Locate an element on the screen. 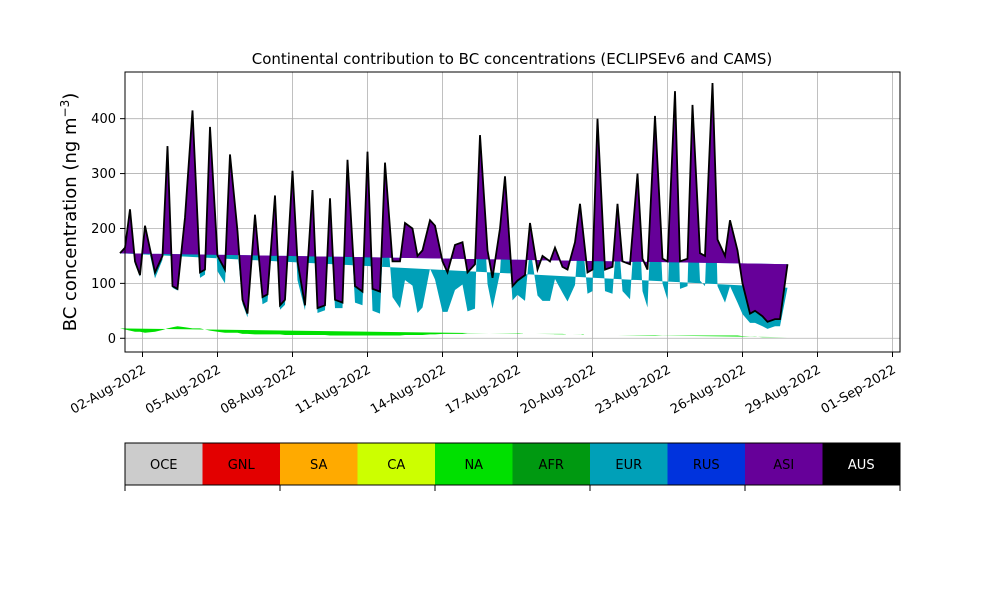 This screenshot has width=1000, height=604. legend-swatch-gnl is located at coordinates (241, 464).